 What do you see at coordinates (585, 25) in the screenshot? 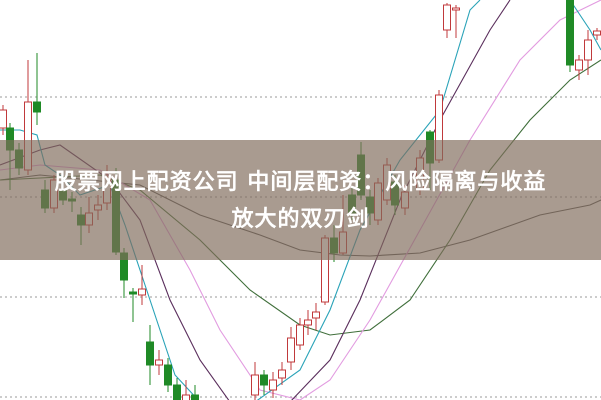
I see `moving-average-line` at bounding box center [585, 25].